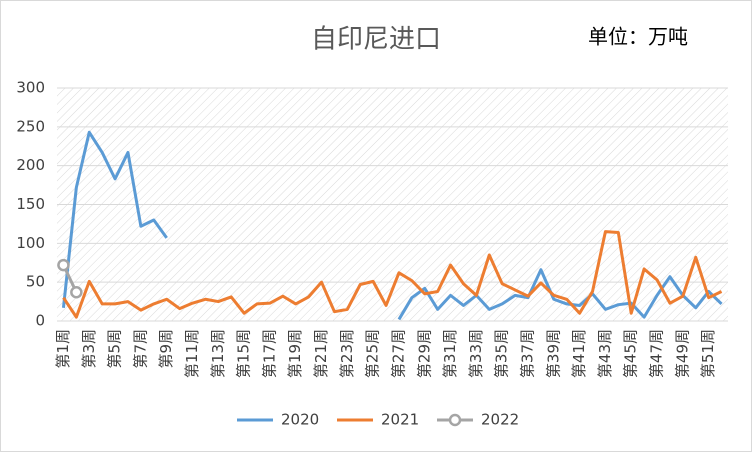 This screenshot has height=452, width=752. Describe the element at coordinates (605, 353) in the screenshot. I see `x-tick-label: 第43周` at that location.